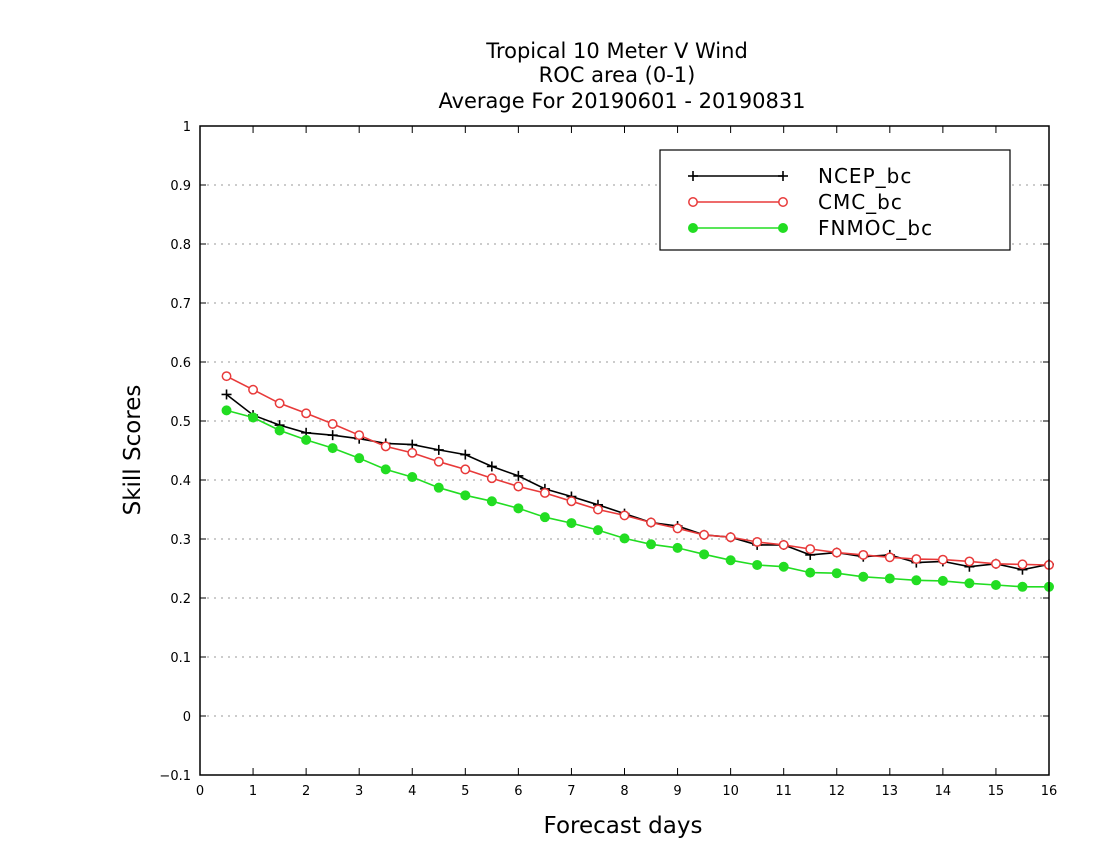 The width and height of the screenshot is (1100, 850). I want to click on x-tick-label: 3, so click(359, 791).